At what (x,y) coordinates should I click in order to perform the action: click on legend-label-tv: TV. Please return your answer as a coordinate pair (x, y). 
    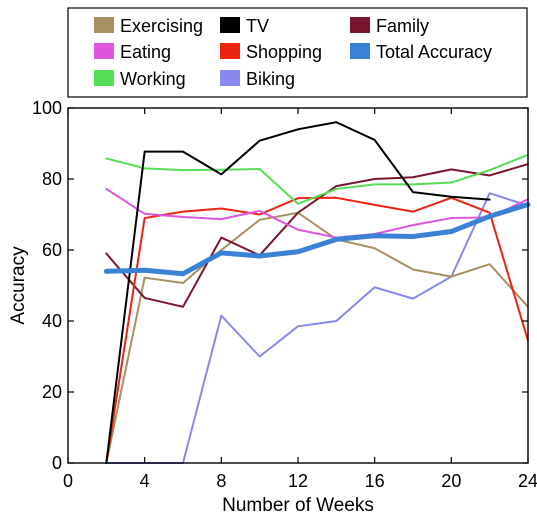
    Looking at the image, I should click on (257, 26).